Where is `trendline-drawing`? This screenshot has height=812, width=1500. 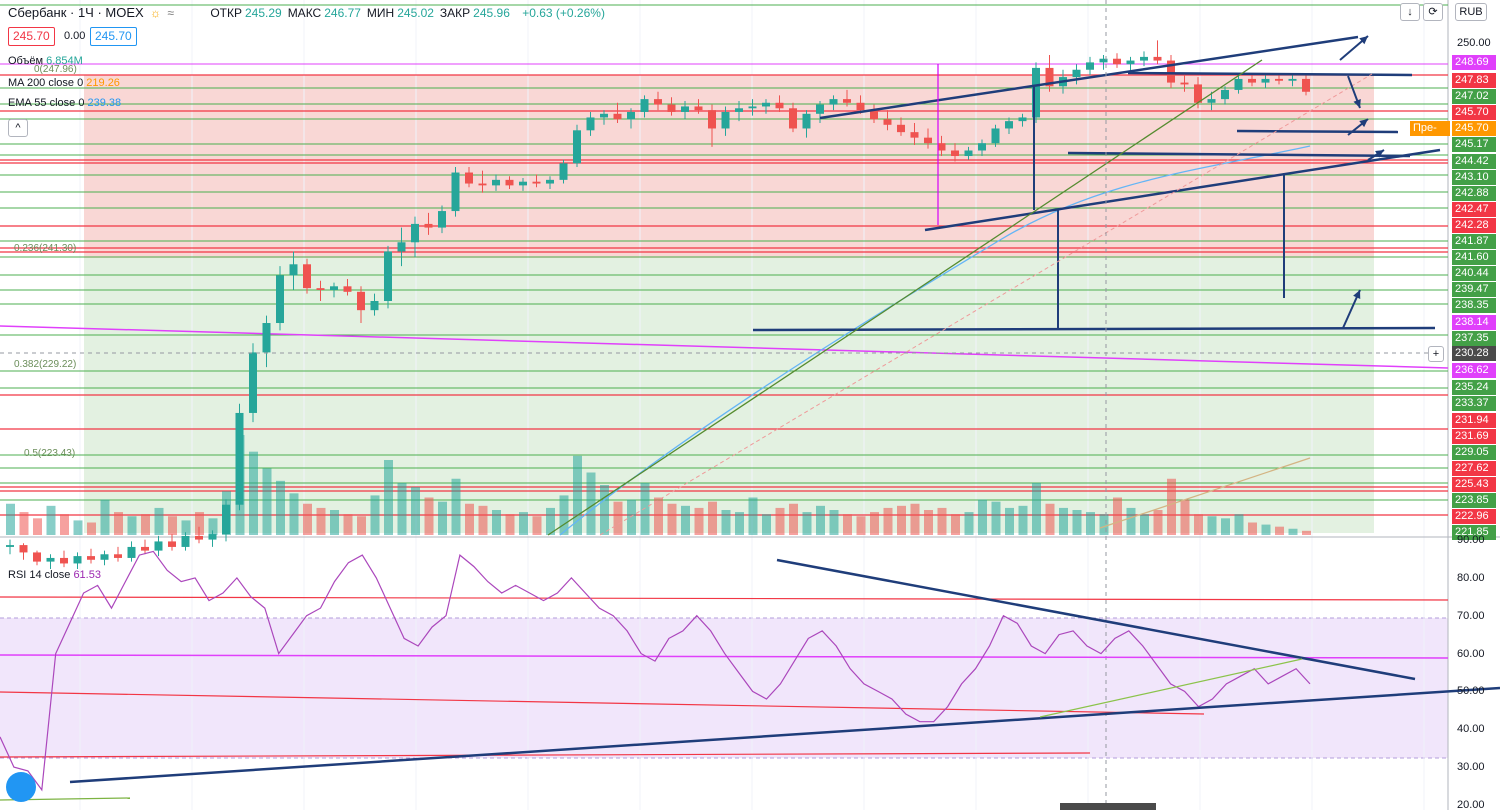 trendline-drawing is located at coordinates (1094, 329).